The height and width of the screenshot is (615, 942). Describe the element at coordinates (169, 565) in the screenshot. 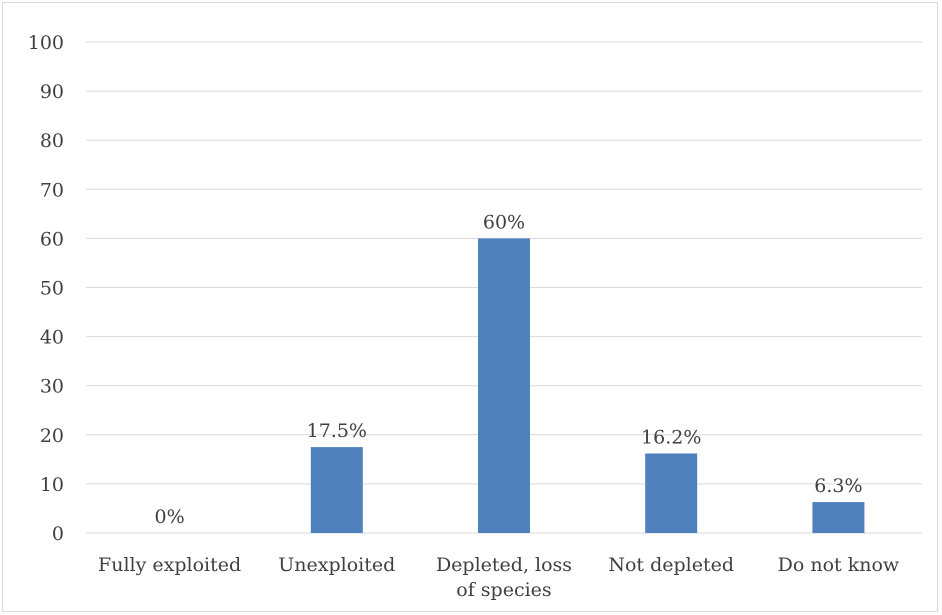

I see `category-label: Fully exploited` at that location.